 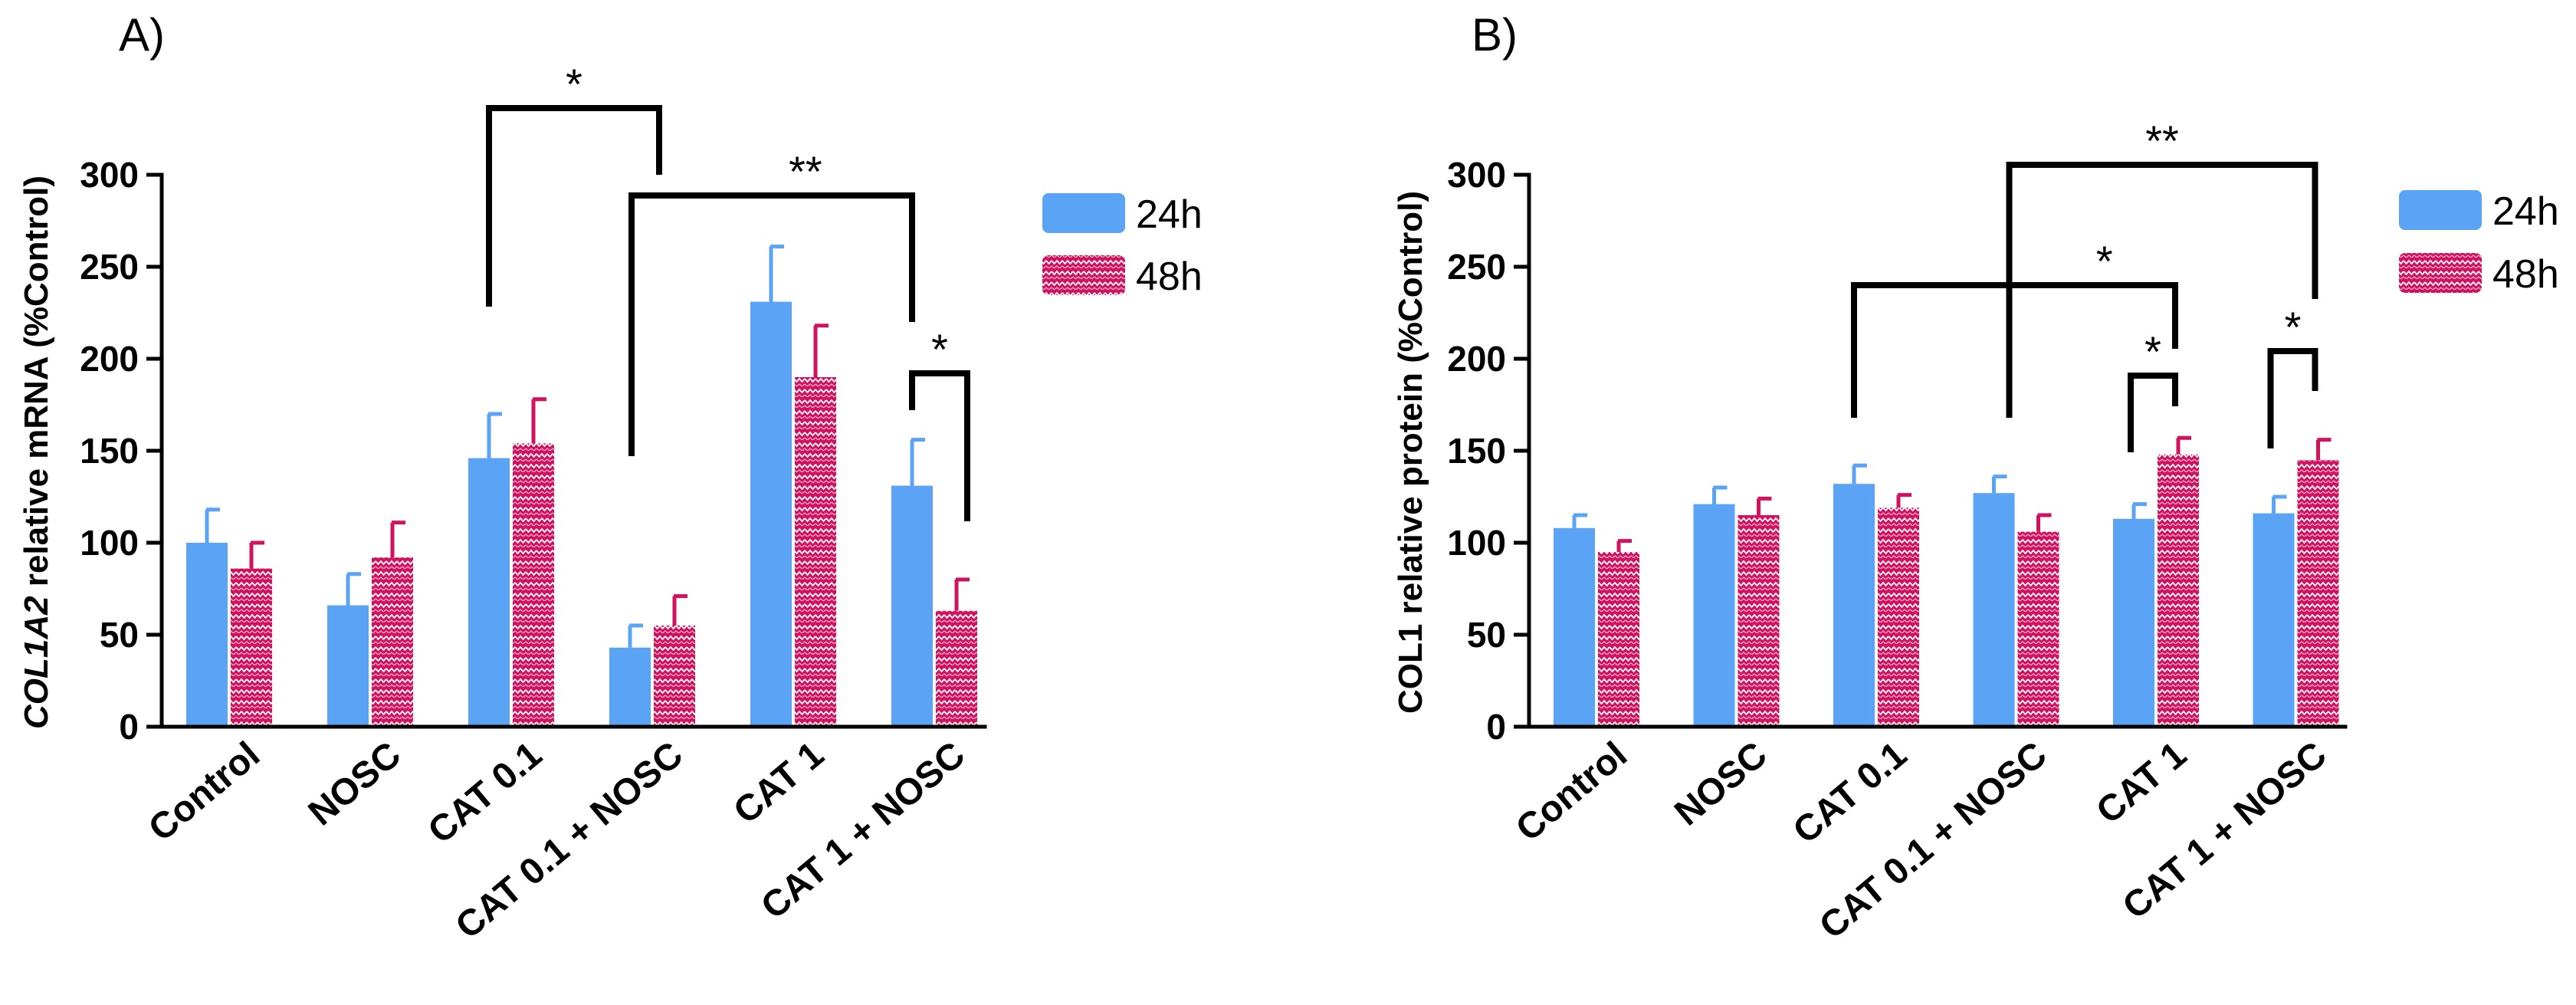 What do you see at coordinates (2440, 273) in the screenshot?
I see `legend-swatch-48h-b` at bounding box center [2440, 273].